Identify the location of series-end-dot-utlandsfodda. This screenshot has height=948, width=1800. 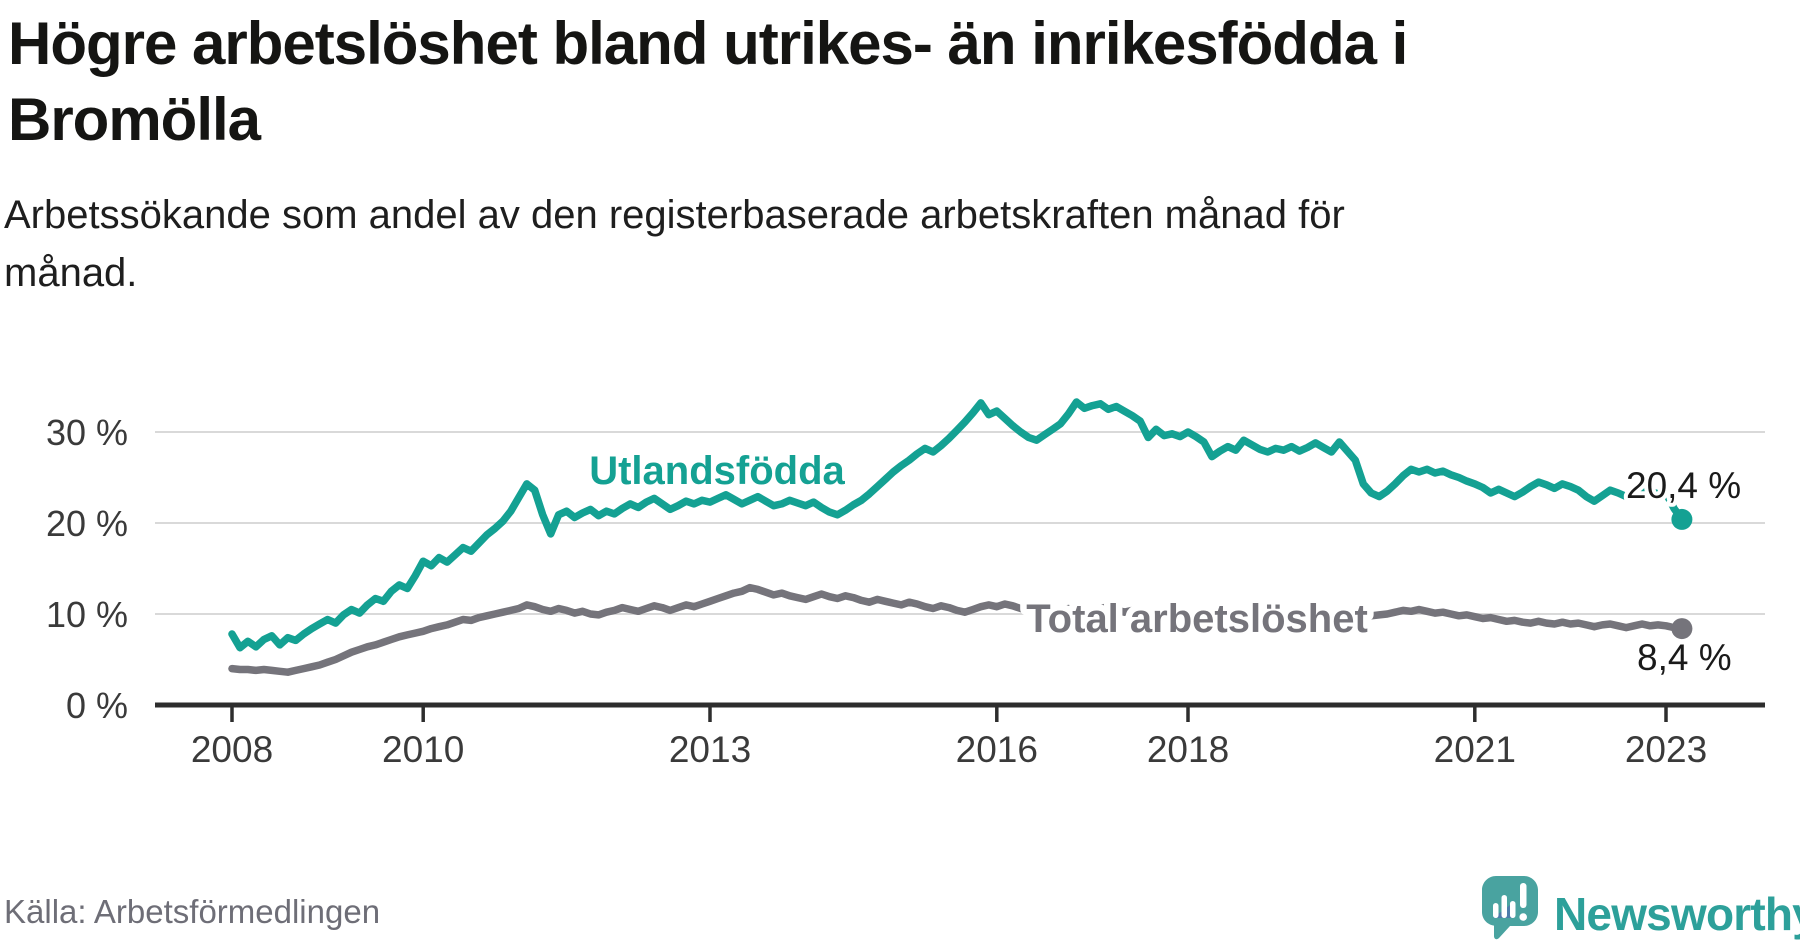
(1682, 519).